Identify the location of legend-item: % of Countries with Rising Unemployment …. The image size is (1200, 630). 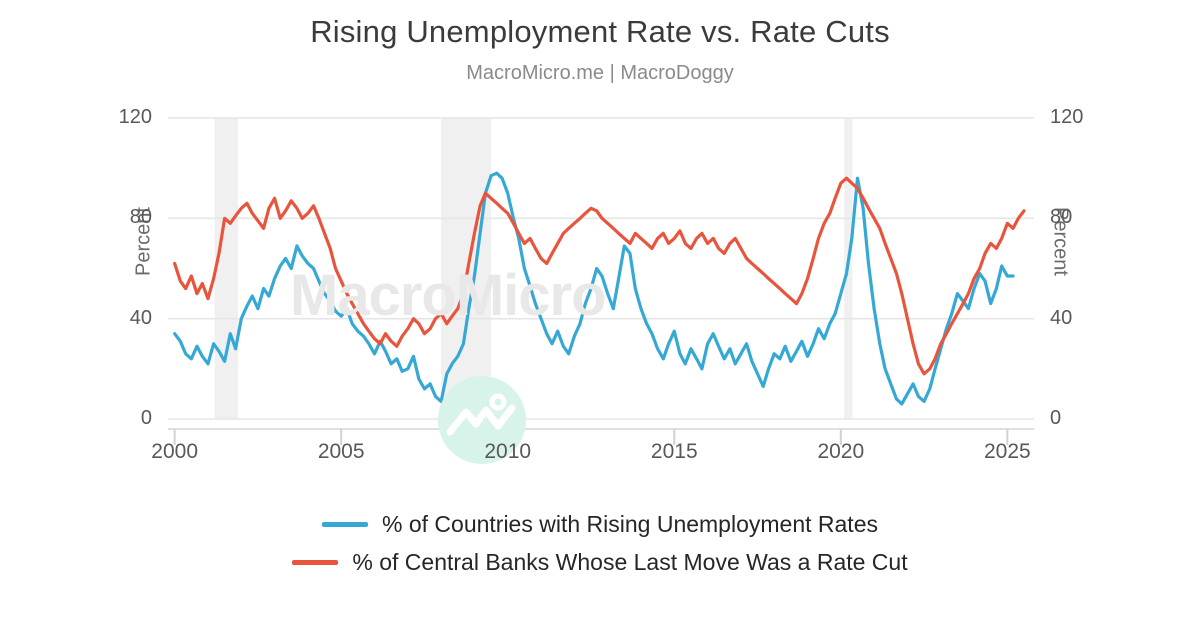
(600, 524).